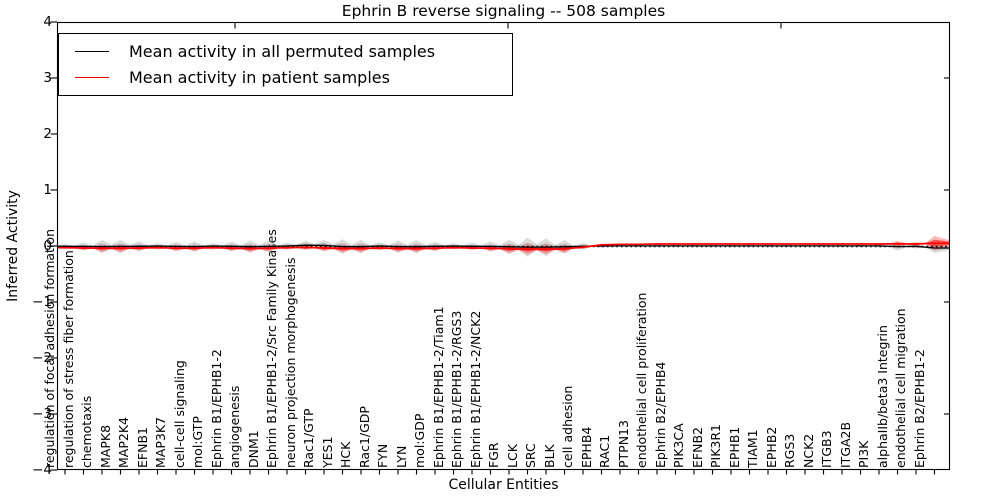  Describe the element at coordinates (734, 447) in the screenshot. I see `x-category-label: EPHB1` at that location.